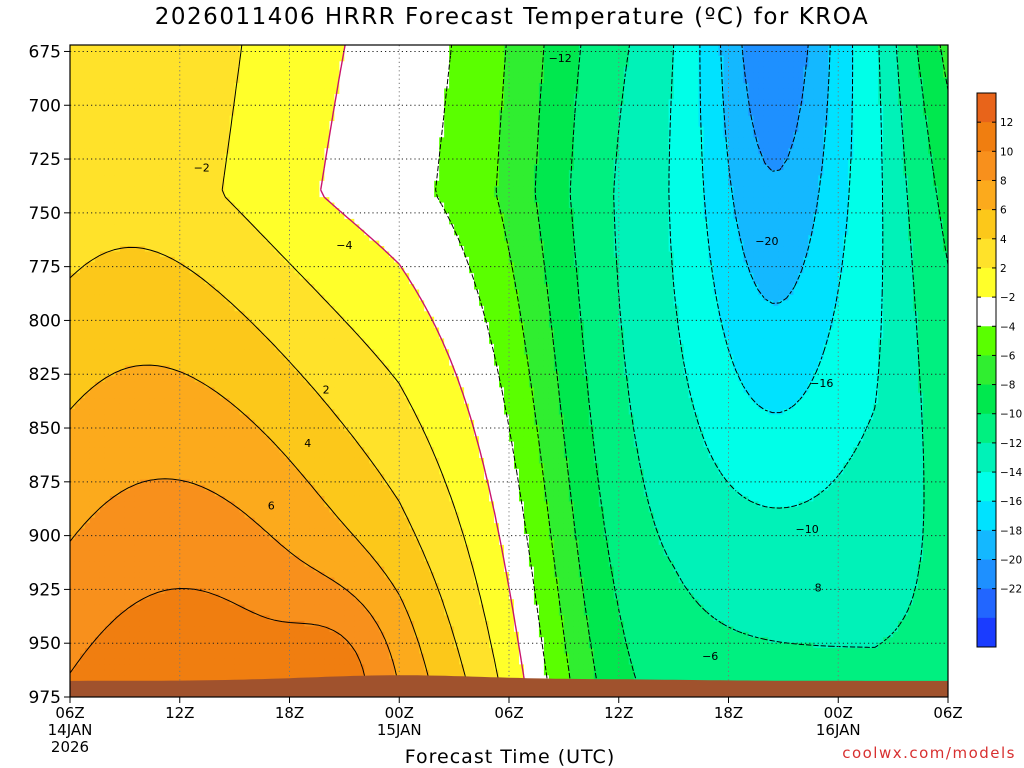  Describe the element at coordinates (1003, 211) in the screenshot. I see `colorbar-label: 6` at that location.